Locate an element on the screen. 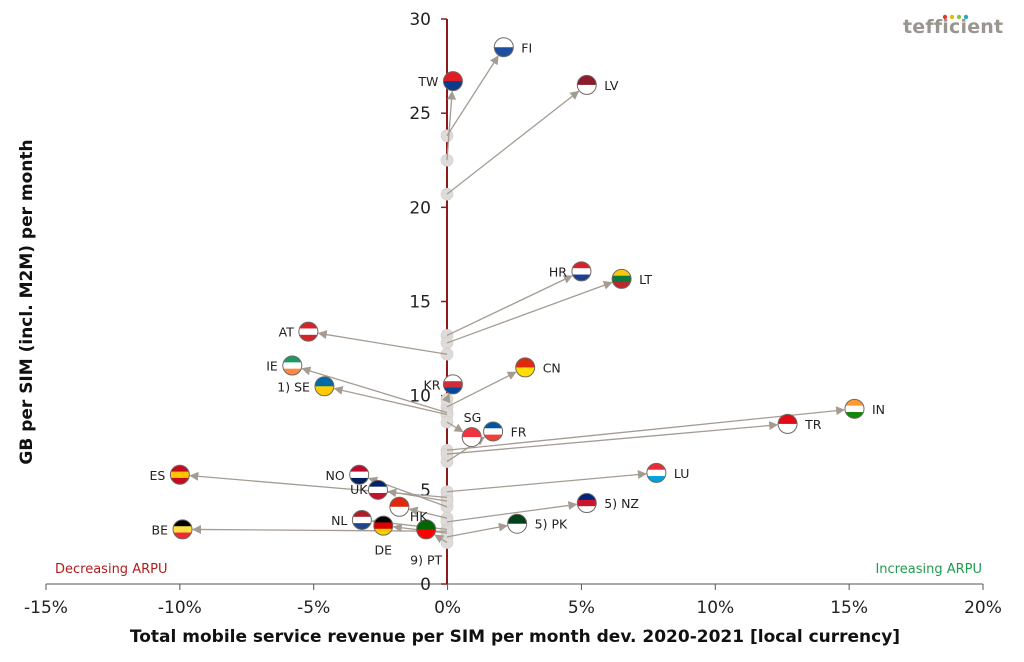 This screenshot has height=662, width=1024. country-marker-uk is located at coordinates (377, 489).